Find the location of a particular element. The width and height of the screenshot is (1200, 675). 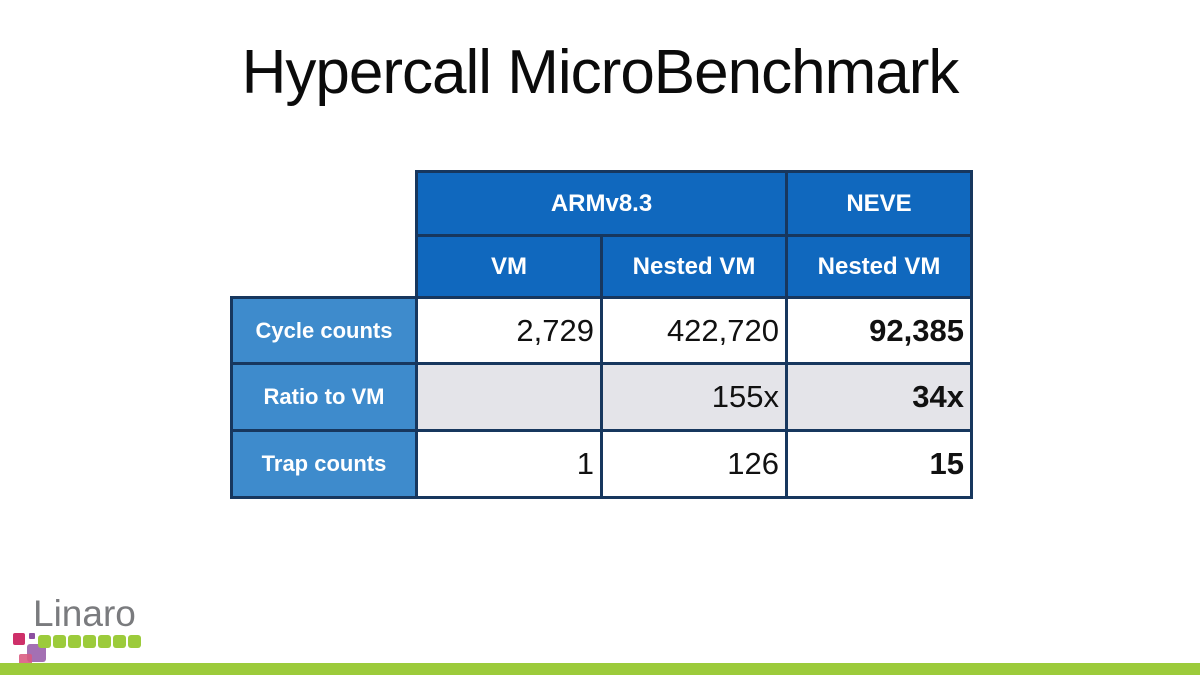

column-group-armv83: ARMv8.3 is located at coordinates (601, 203).